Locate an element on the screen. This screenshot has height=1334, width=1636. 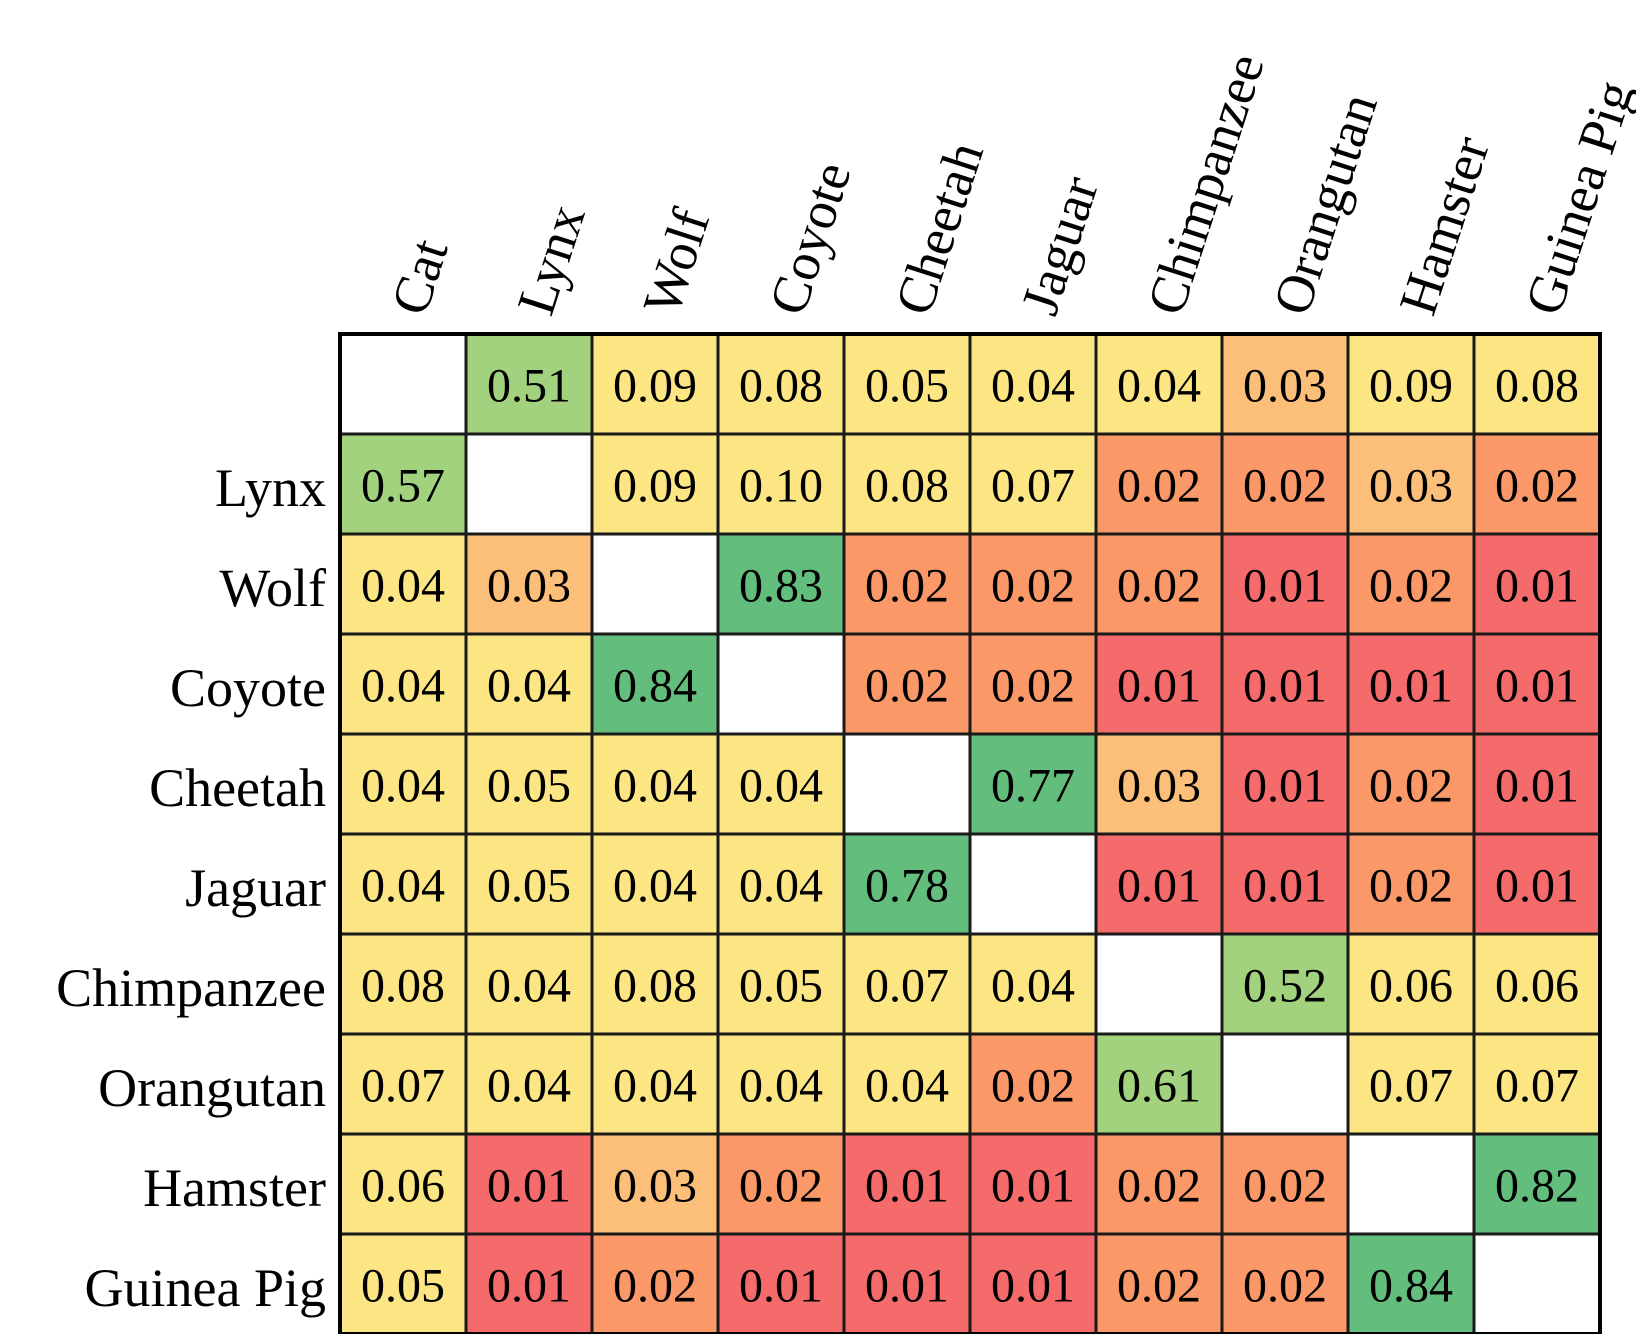
cell-value-label: 0.84 is located at coordinates (1411, 1286).